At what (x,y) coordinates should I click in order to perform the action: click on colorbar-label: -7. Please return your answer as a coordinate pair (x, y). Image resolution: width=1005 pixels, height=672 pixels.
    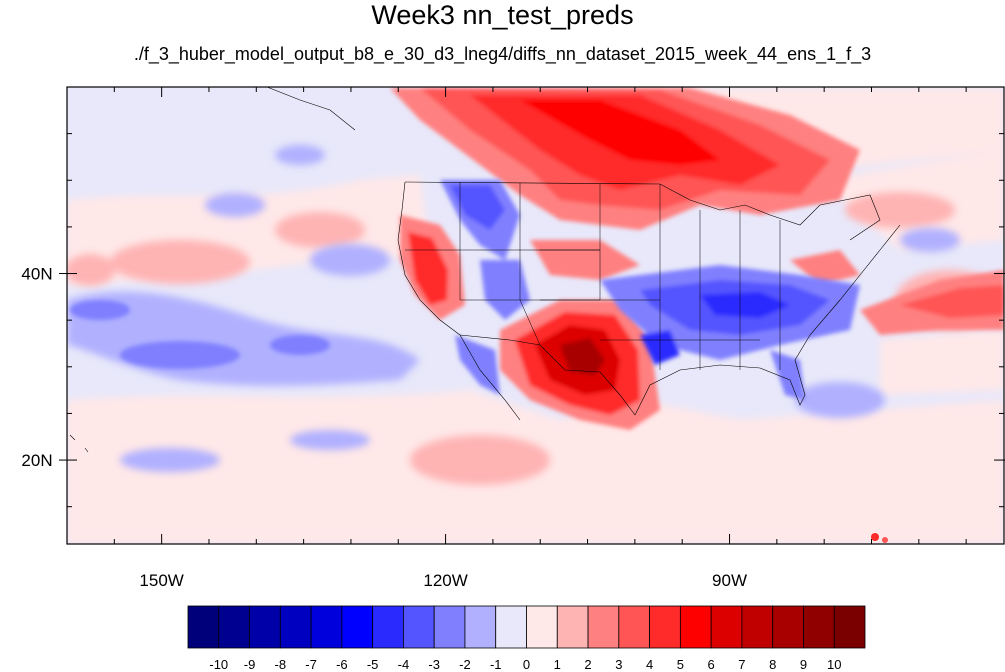
    Looking at the image, I should click on (311, 664).